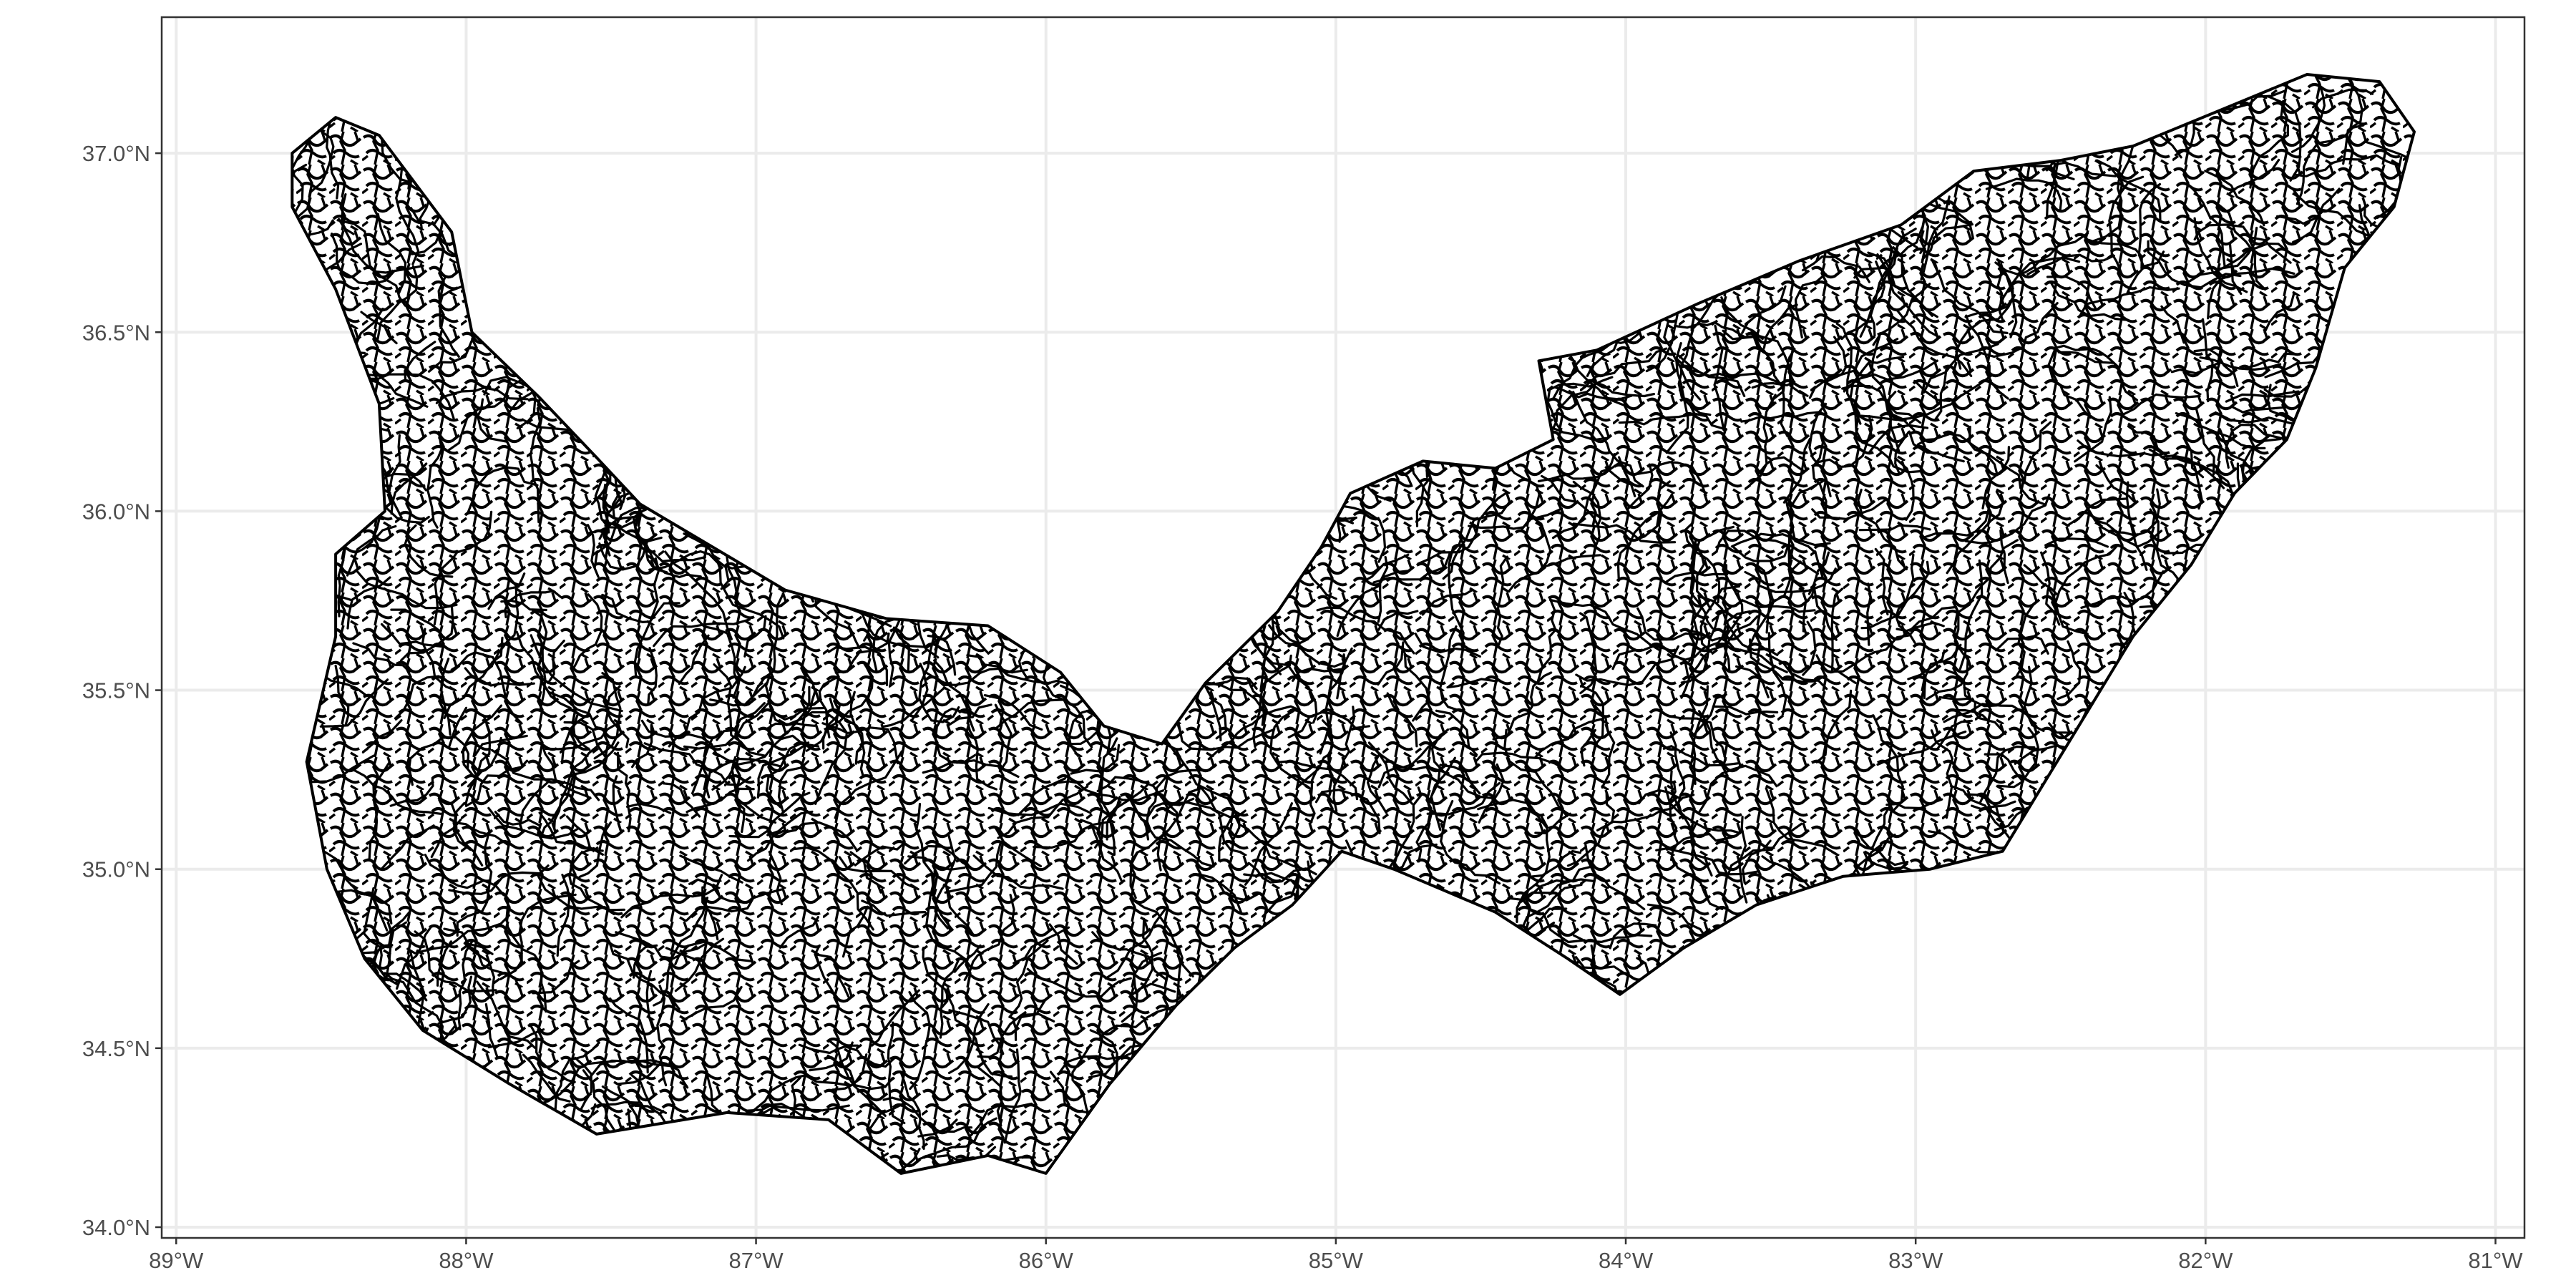  What do you see at coordinates (116, 1048) in the screenshot?
I see `y-tick-label: 34.5°N` at bounding box center [116, 1048].